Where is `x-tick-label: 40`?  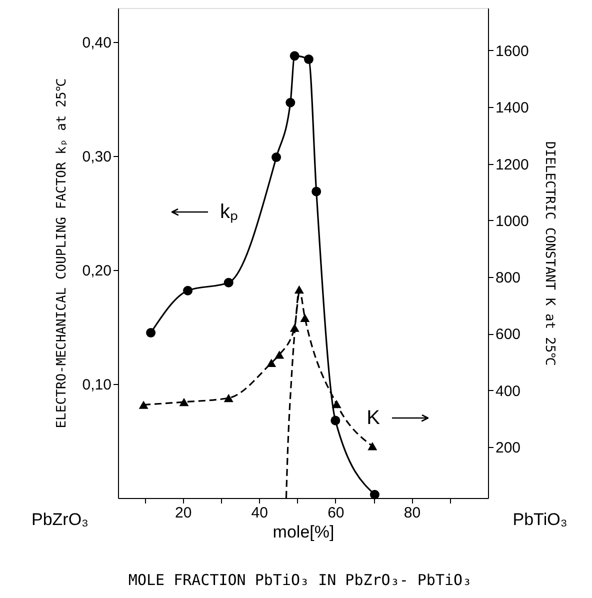 x-tick-label: 40 is located at coordinates (259, 513).